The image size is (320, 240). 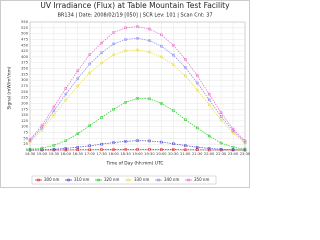 I want to click on y-tick-label: 500, so click(x=25, y=34).